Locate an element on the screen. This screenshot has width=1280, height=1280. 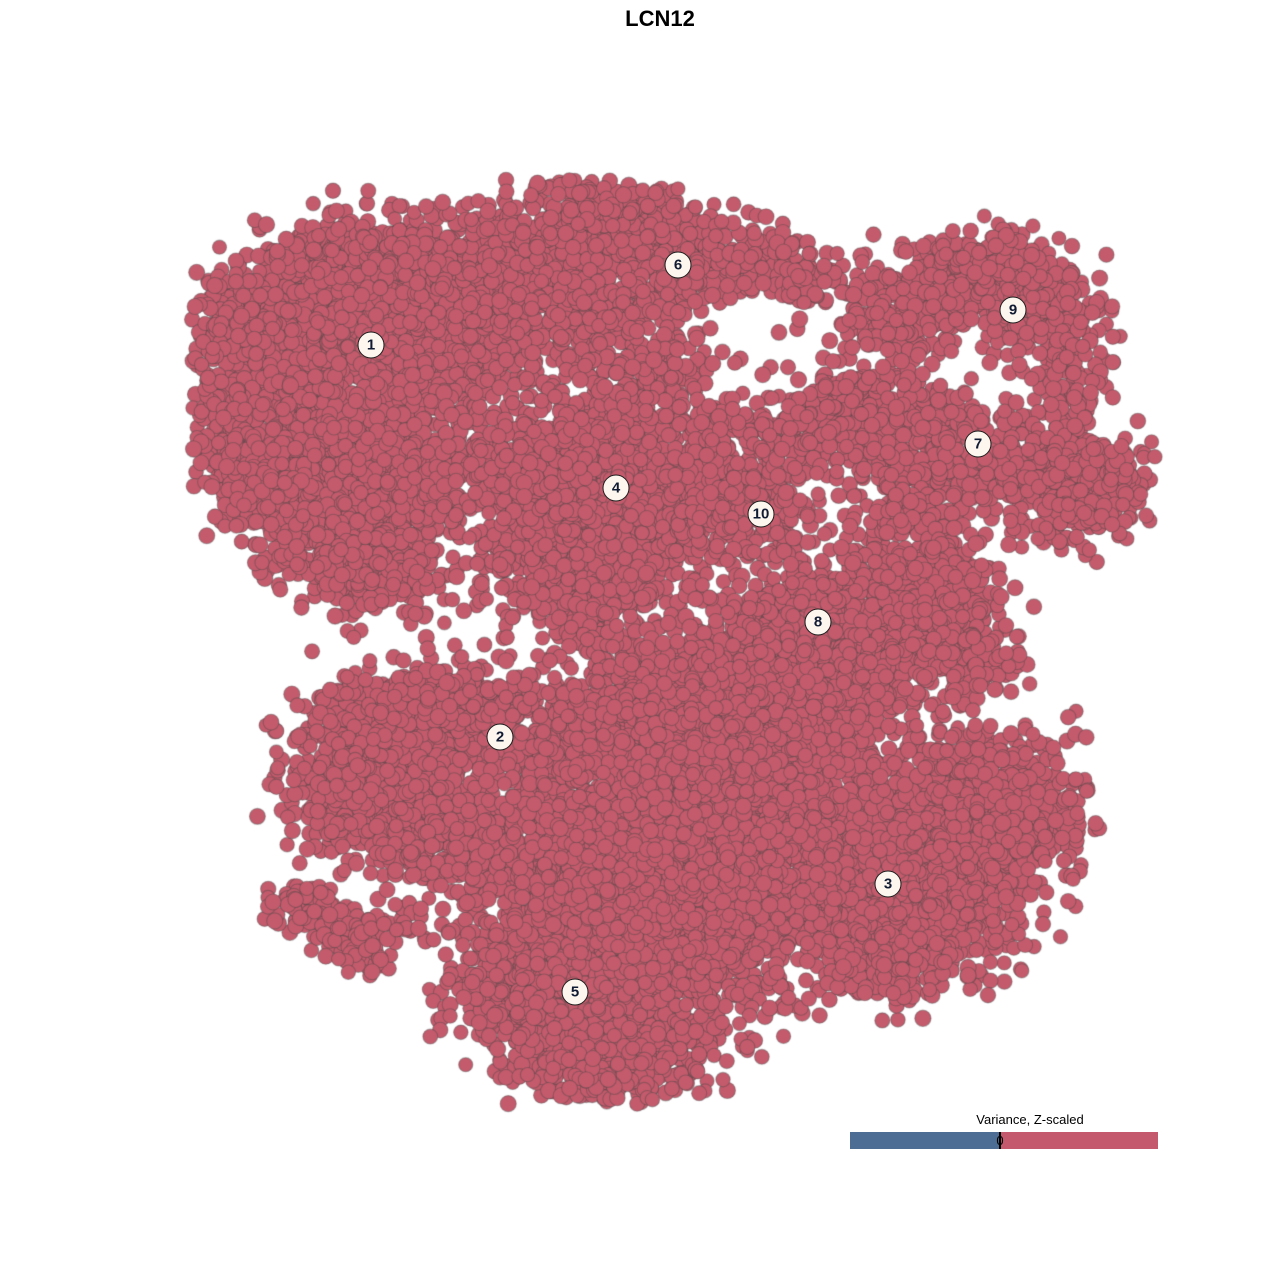
legend-negative-segment is located at coordinates (925, 1140).